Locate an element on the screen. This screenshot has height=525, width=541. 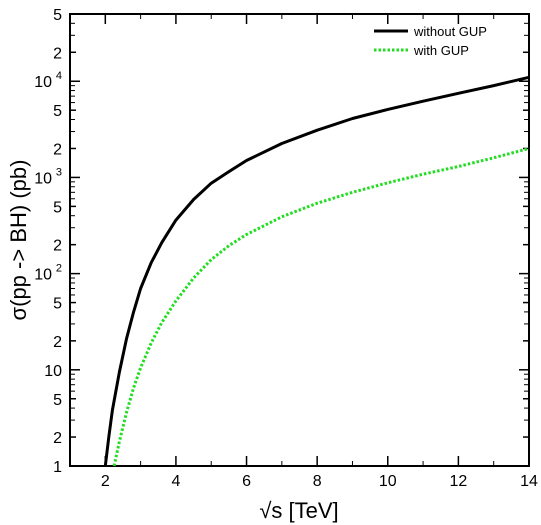
x-axis-title: √s [TeV] is located at coordinates (298, 510).